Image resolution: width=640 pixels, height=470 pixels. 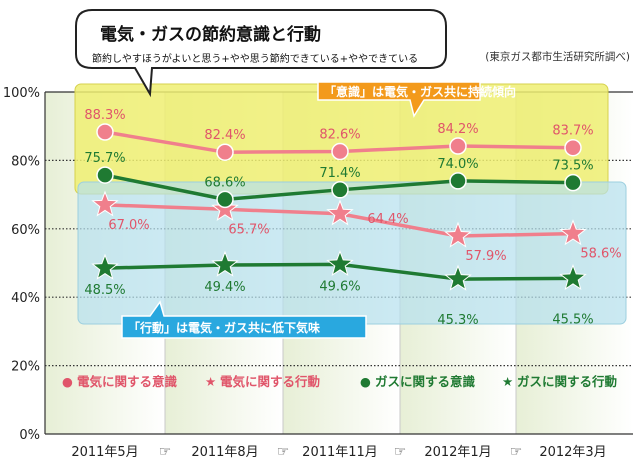 What do you see at coordinates (24, 264) in the screenshot?
I see `y-axis: 0% 20% 40% 60% 80% 100%` at bounding box center [24, 264].